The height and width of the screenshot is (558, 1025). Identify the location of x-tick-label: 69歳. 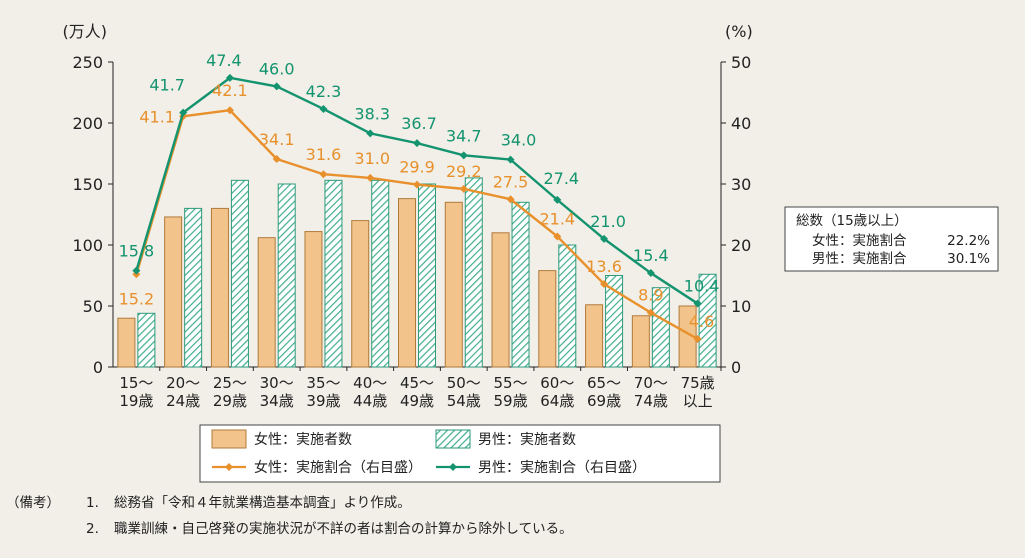
(604, 401).